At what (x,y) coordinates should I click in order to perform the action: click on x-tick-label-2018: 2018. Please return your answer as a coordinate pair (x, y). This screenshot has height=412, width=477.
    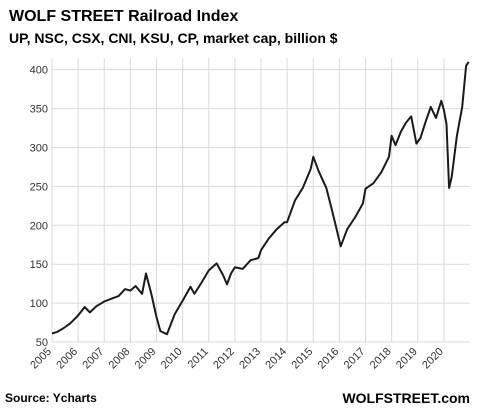
    Looking at the image, I should click on (381, 359).